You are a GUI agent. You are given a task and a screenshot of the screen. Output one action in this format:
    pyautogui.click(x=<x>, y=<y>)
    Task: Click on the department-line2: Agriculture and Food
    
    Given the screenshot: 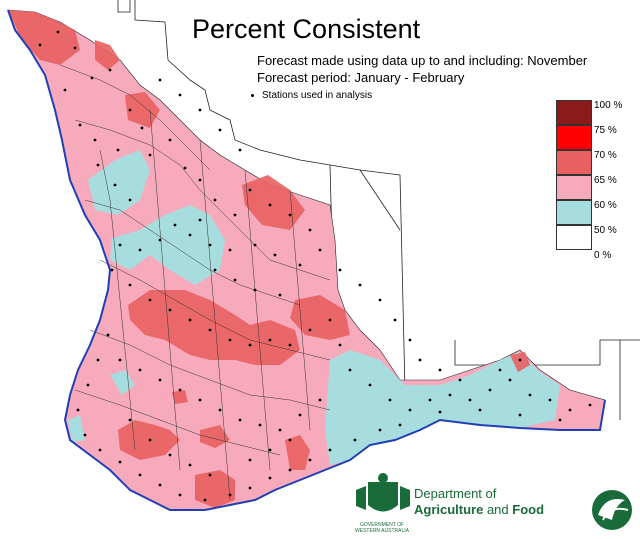 What is the action you would take?
    pyautogui.click(x=479, y=509)
    